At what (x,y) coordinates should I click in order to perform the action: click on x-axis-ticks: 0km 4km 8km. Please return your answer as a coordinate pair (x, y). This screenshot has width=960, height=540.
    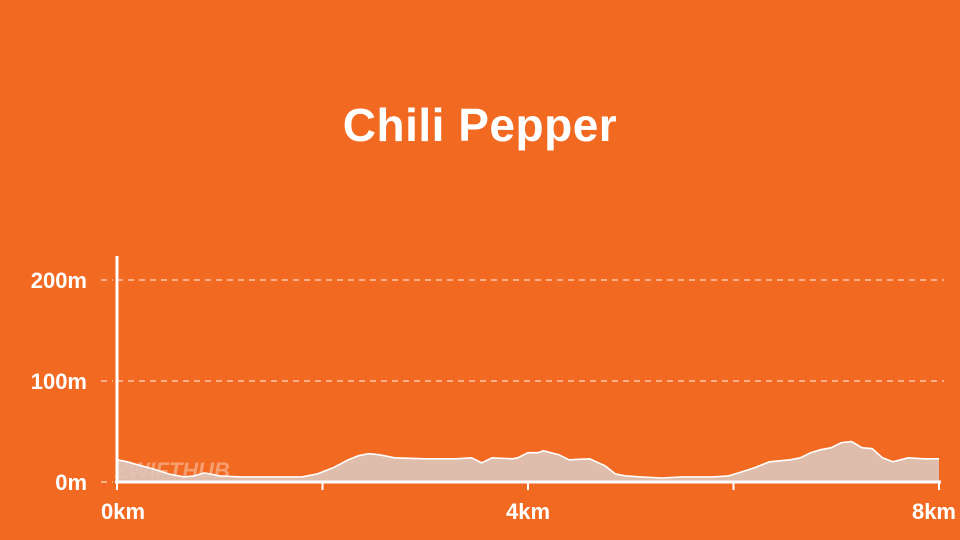
    Looking at the image, I should click on (528, 503).